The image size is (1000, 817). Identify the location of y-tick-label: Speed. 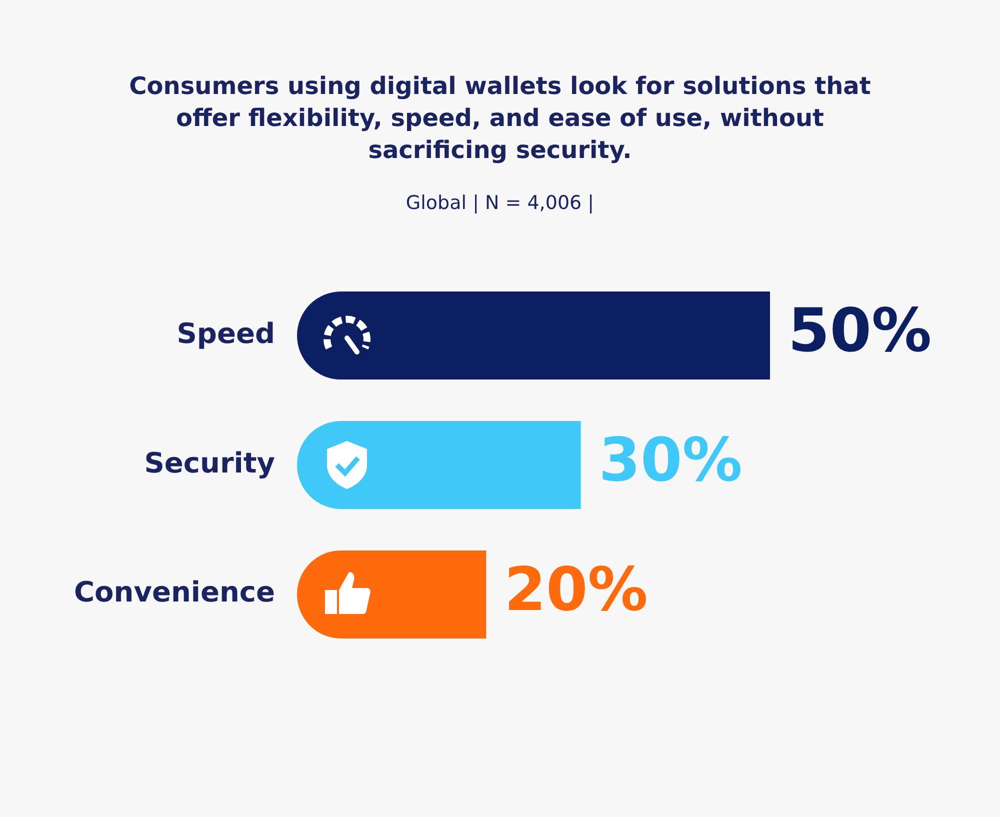
(226, 333).